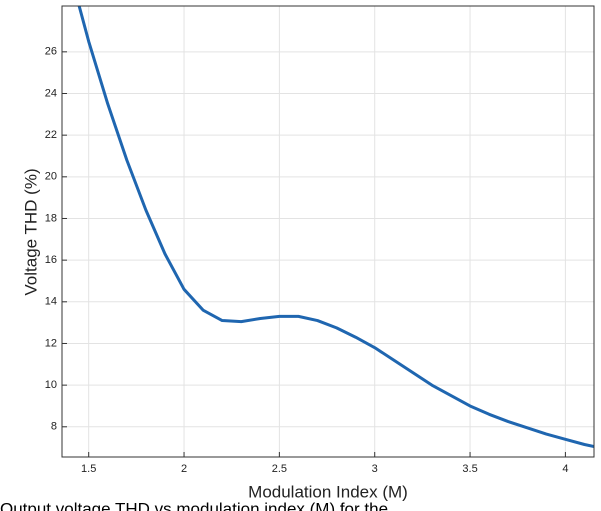  I want to click on y-tick-label: 10, so click(51, 385).